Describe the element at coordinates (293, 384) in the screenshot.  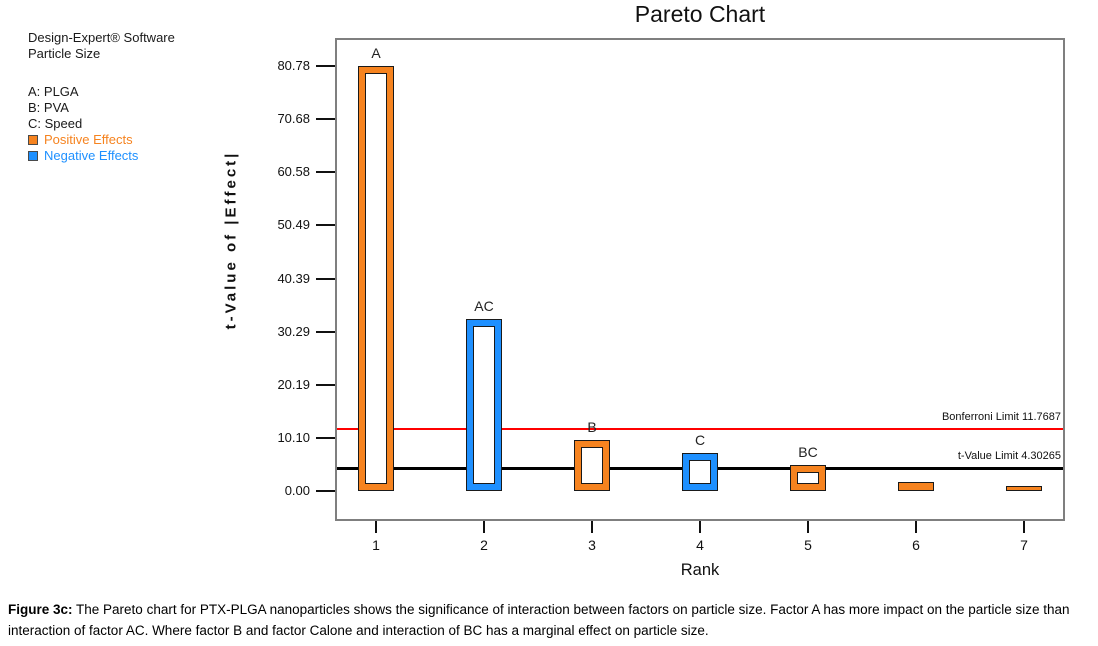
I see `y-tick-label-2: 20.19` at that location.